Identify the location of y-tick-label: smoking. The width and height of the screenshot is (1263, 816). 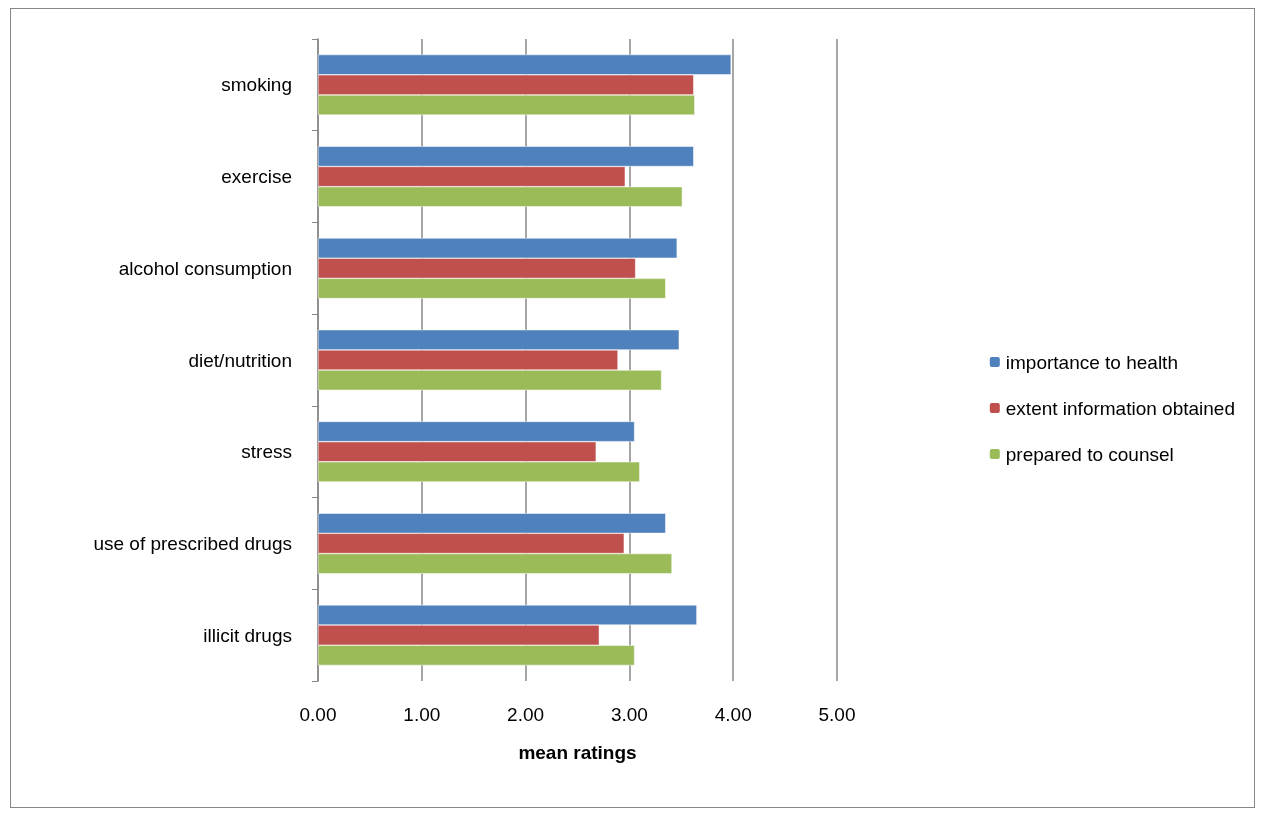
(256, 85).